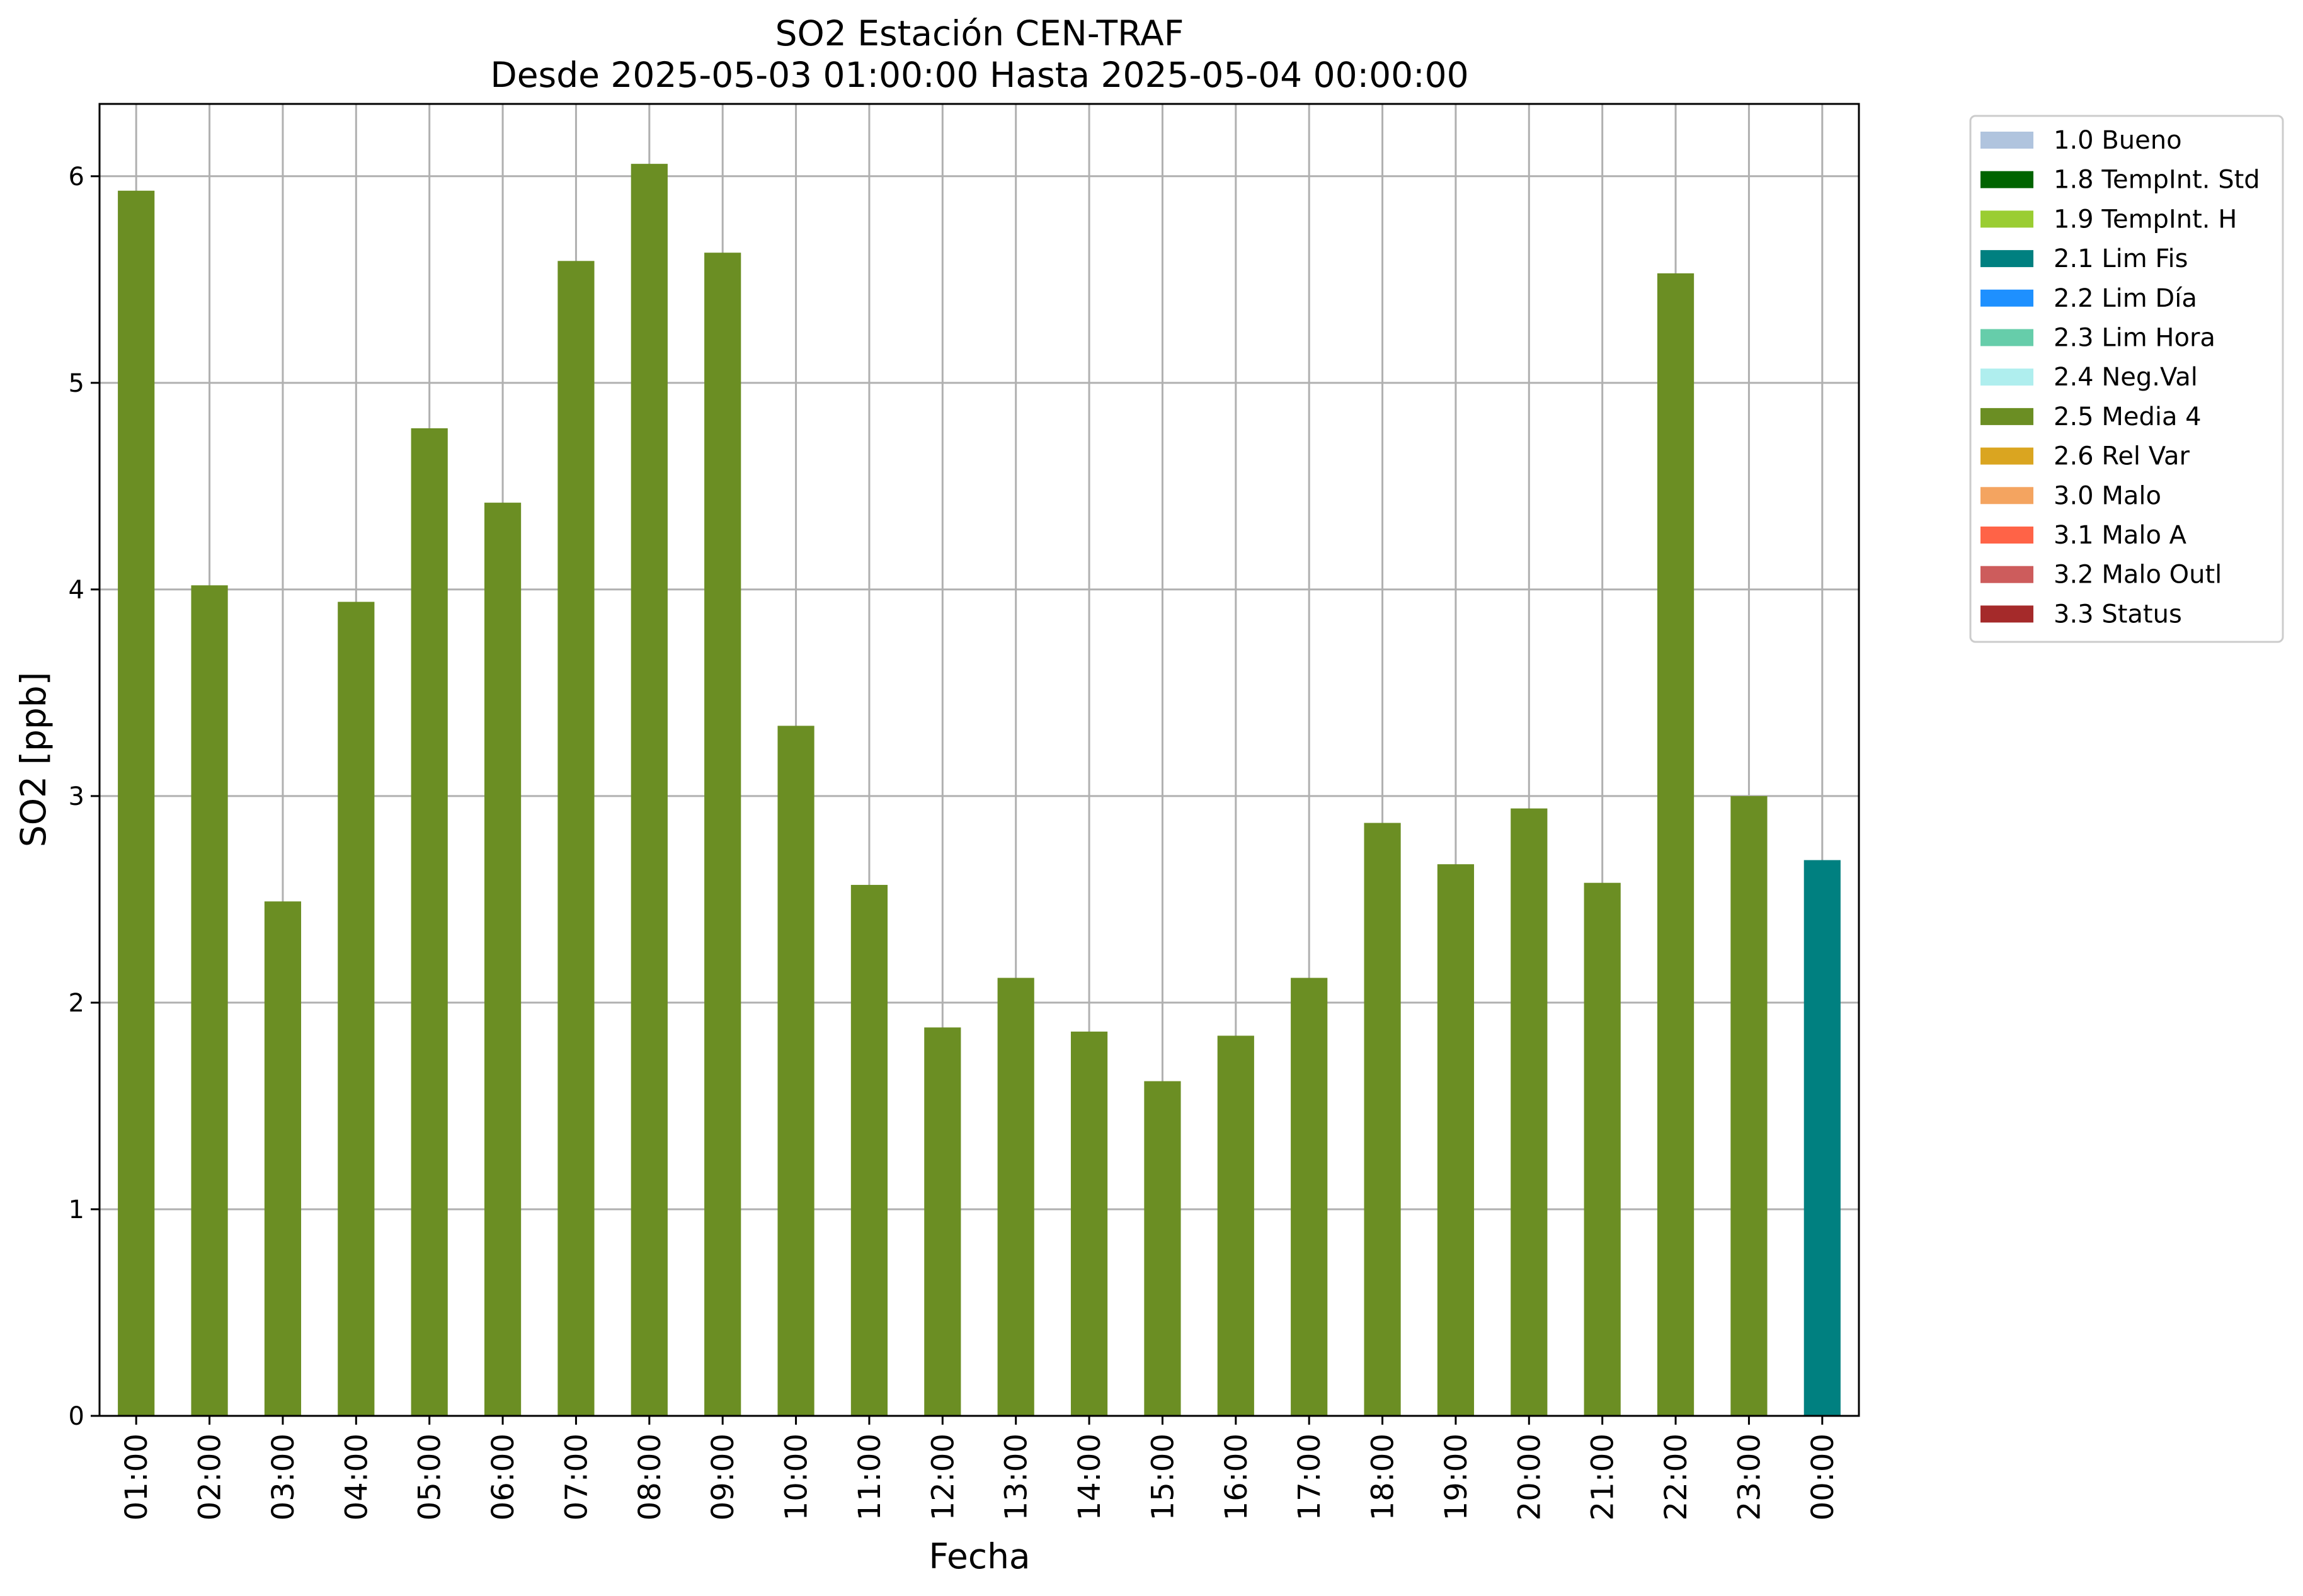  Describe the element at coordinates (503, 959) in the screenshot. I see `bar-06:00` at that location.